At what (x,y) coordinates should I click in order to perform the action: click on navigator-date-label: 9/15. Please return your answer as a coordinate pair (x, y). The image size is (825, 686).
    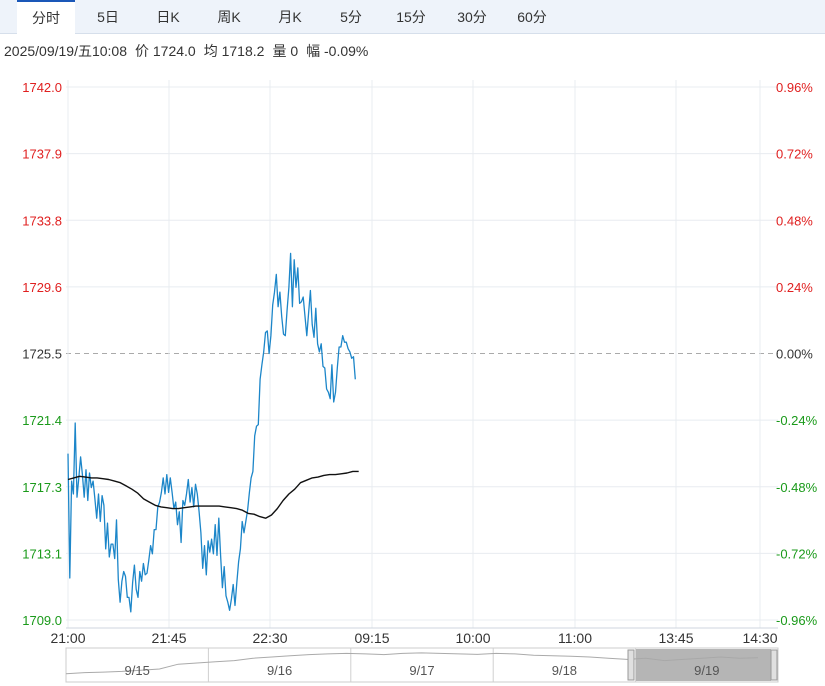
    Looking at the image, I should click on (137, 670).